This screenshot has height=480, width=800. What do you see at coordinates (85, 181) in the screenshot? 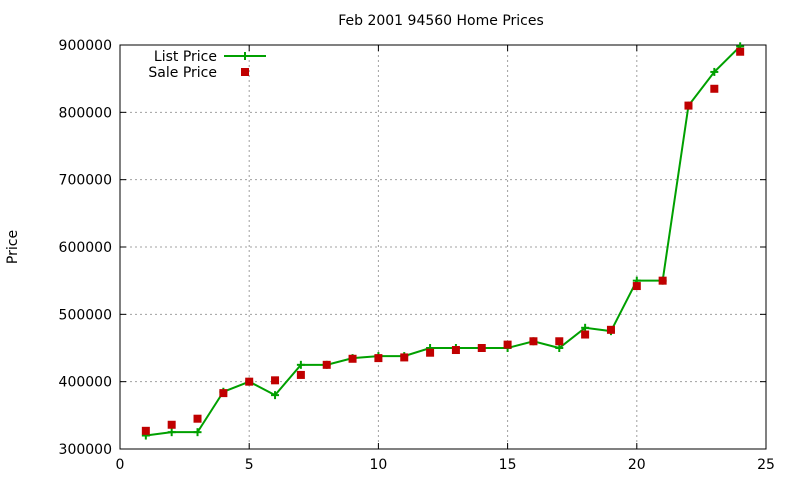
I see `y-tick-label: 700000` at bounding box center [85, 181].